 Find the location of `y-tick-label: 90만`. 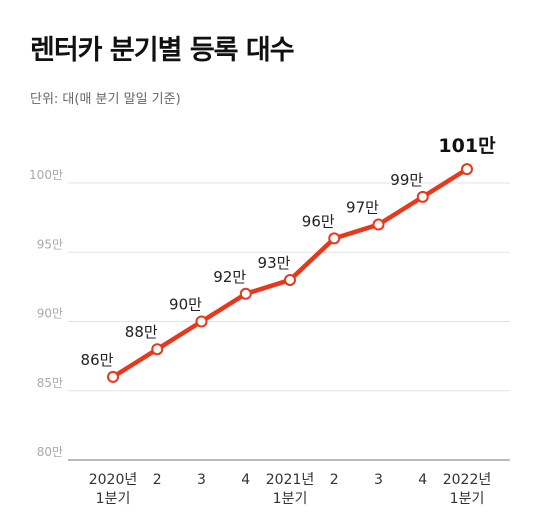

y-tick-label: 90만 is located at coordinates (50, 314).